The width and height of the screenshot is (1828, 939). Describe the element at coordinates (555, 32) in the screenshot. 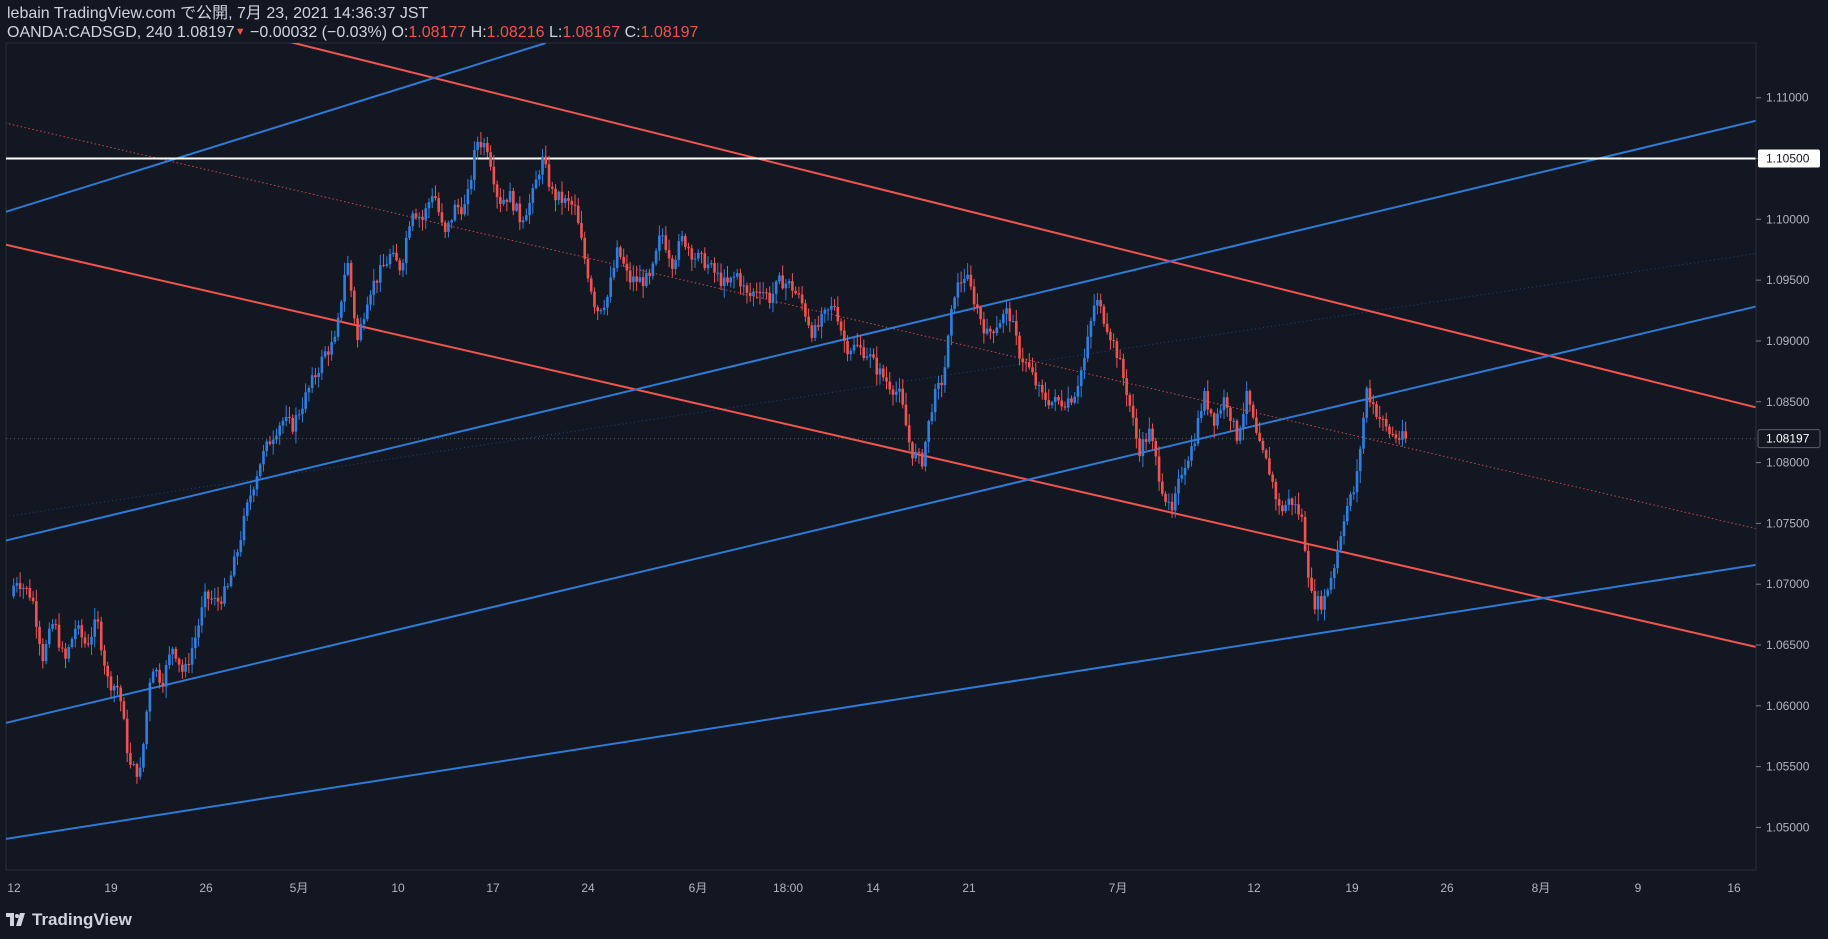

I see `low-label: L:` at that location.